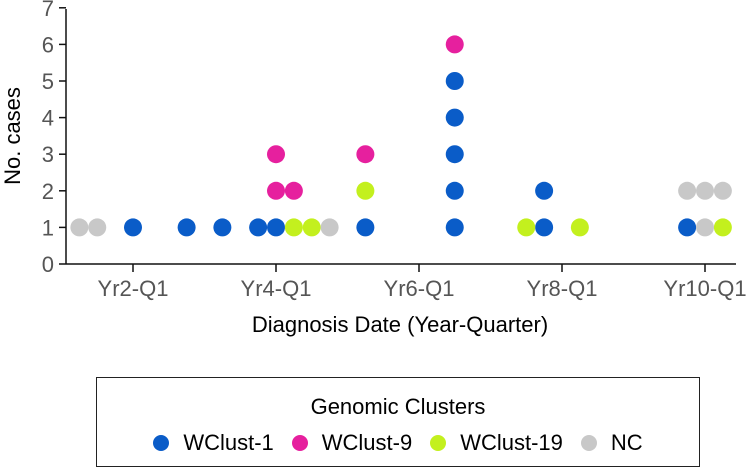 This screenshot has height=472, width=750. I want to click on y-tick-label: 6, so click(48, 44).